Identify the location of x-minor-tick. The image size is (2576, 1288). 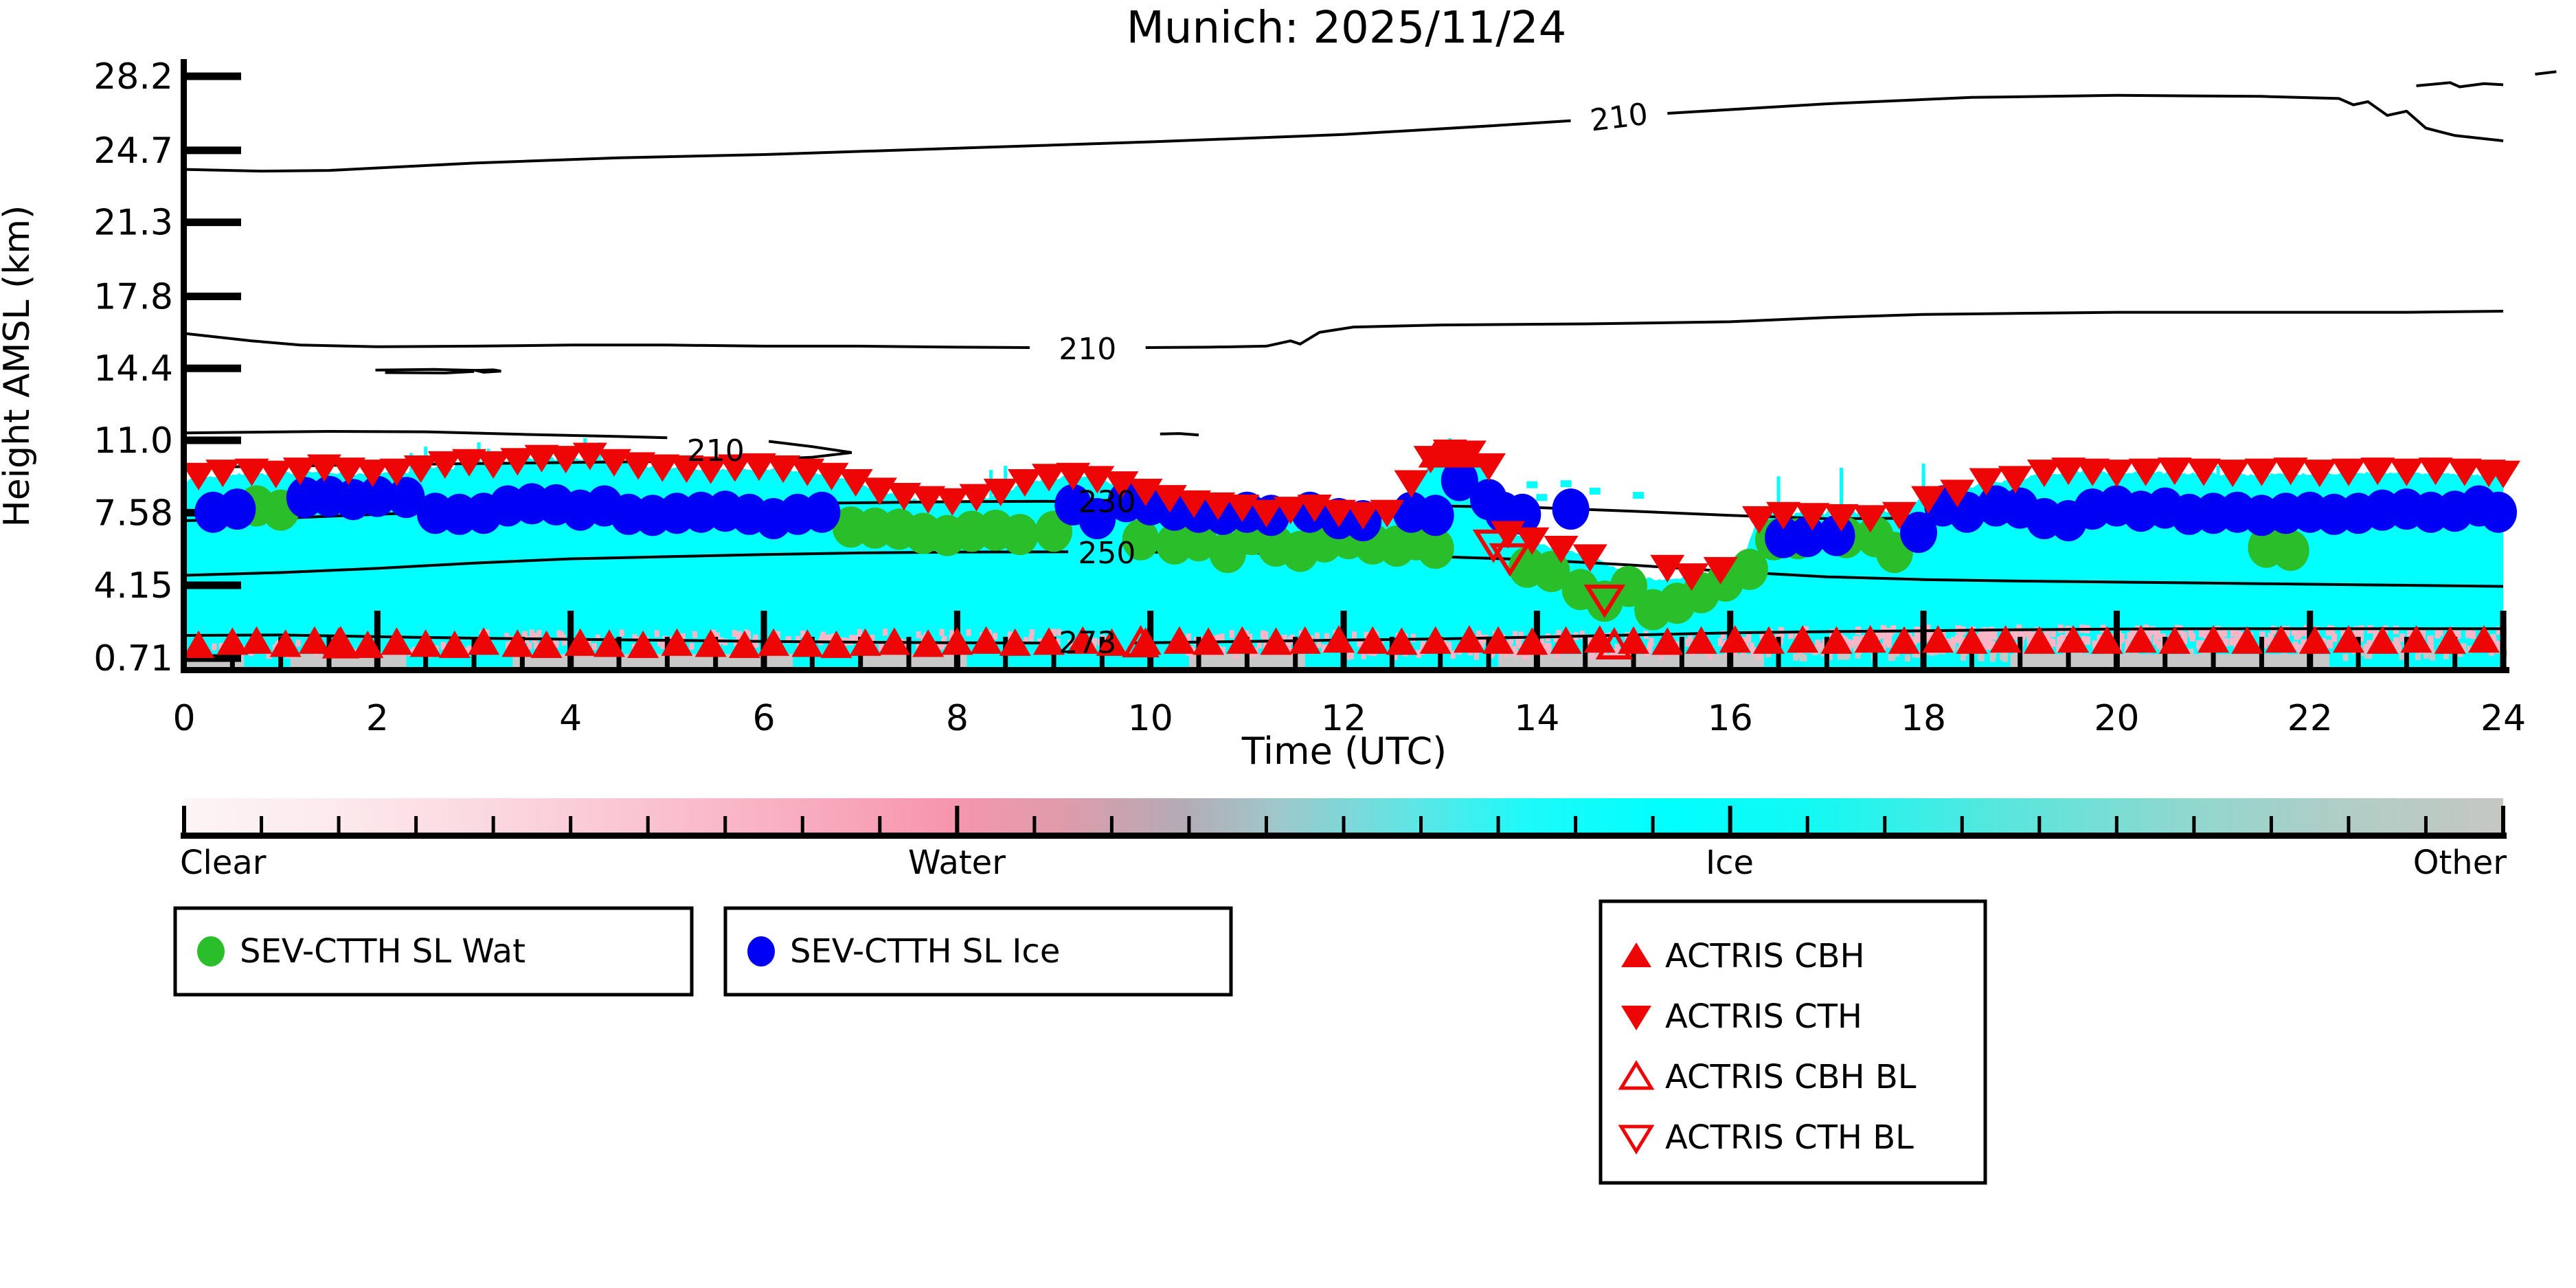
(2020, 653).